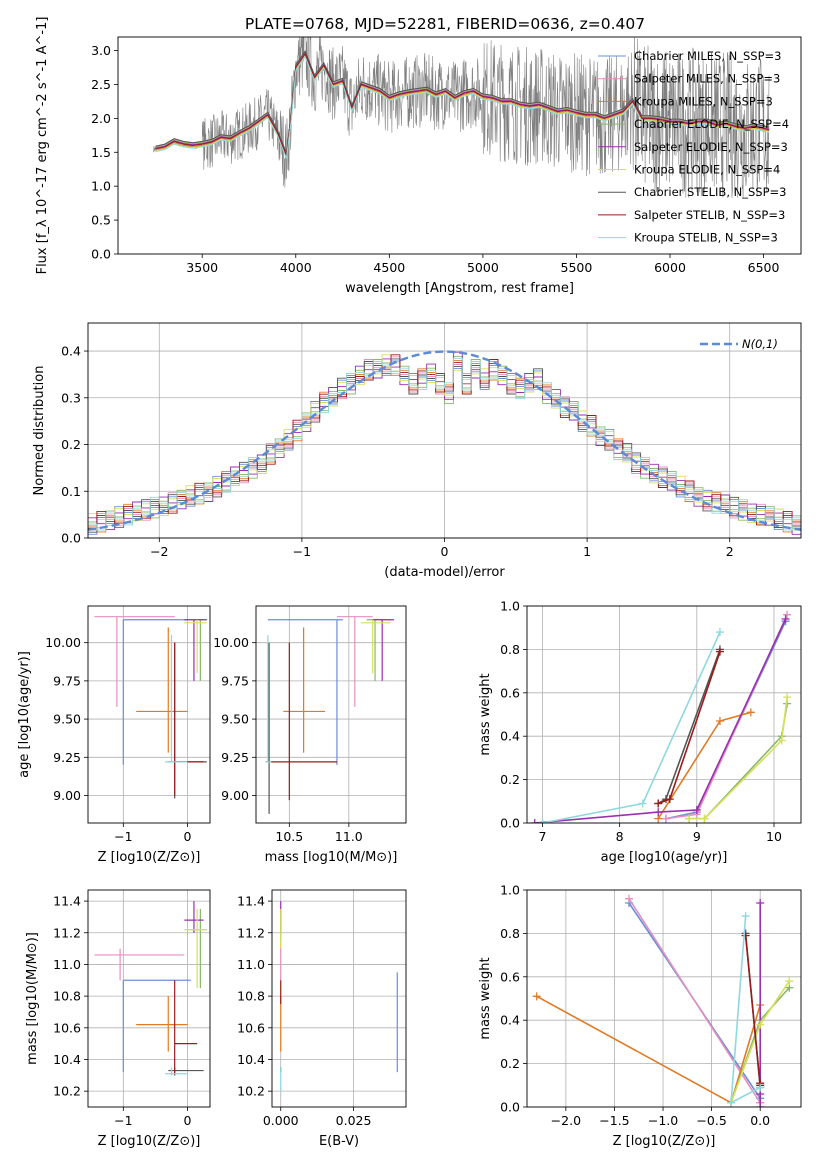 The image size is (819, 1170). What do you see at coordinates (281, 1120) in the screenshot?
I see `x-tick-label: 0.000` at bounding box center [281, 1120].